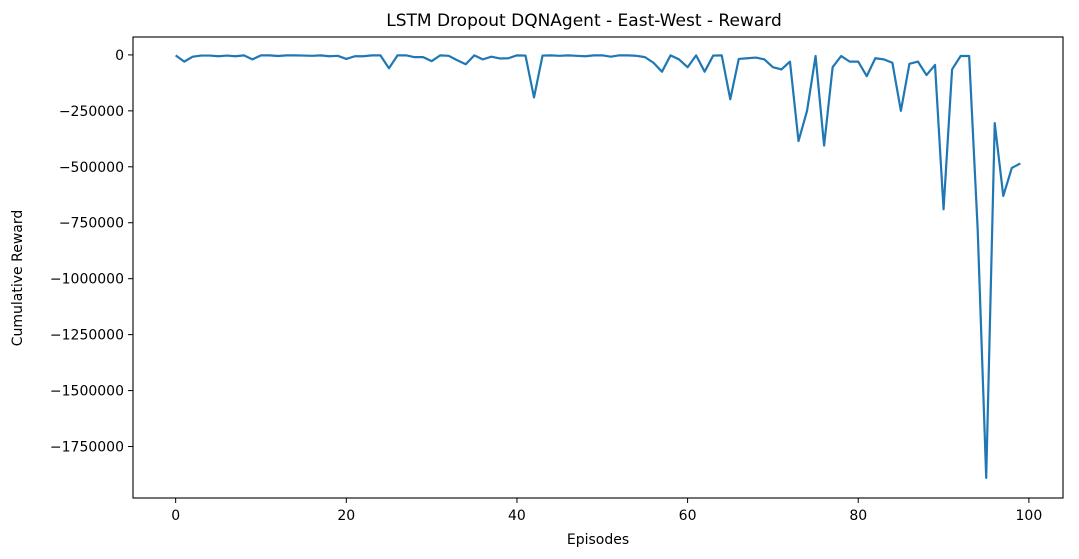 This screenshot has height=559, width=1079. Describe the element at coordinates (87, 392) in the screenshot. I see `y-tick-label: −1500000` at that location.